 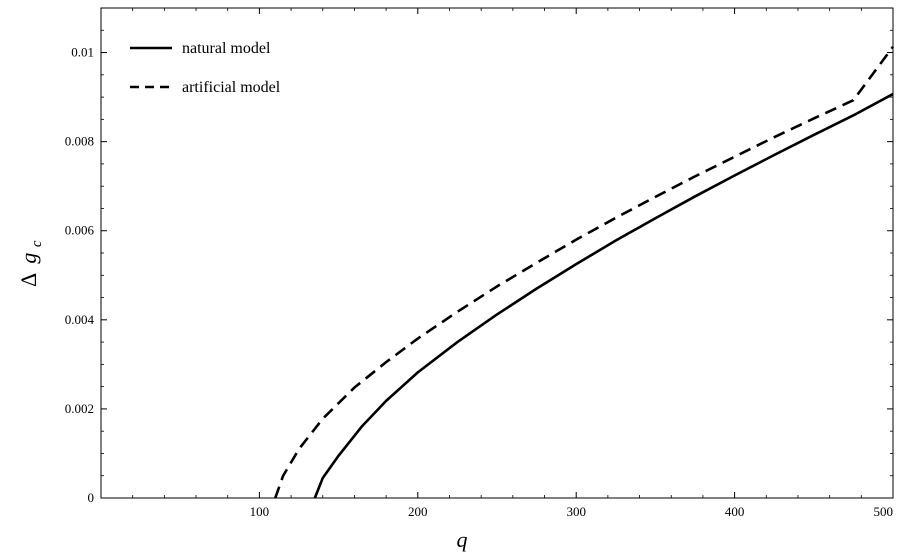 I want to click on y-axis-label: Δ g c, so click(x=30, y=263).